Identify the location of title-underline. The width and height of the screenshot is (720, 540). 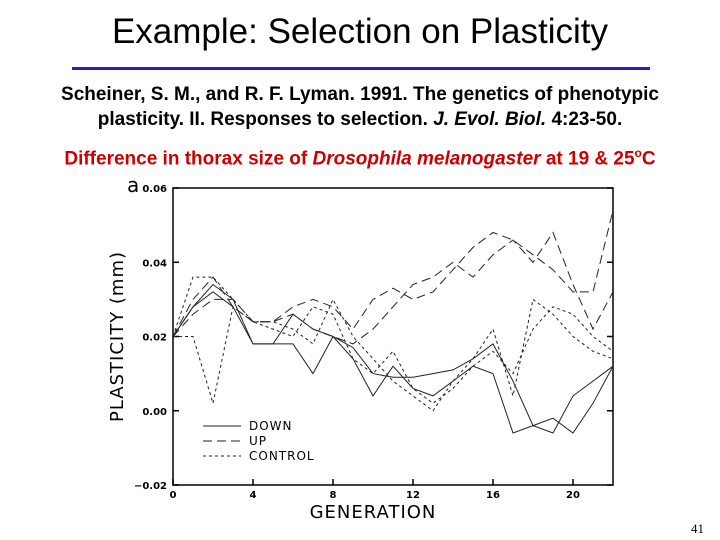
(361, 68).